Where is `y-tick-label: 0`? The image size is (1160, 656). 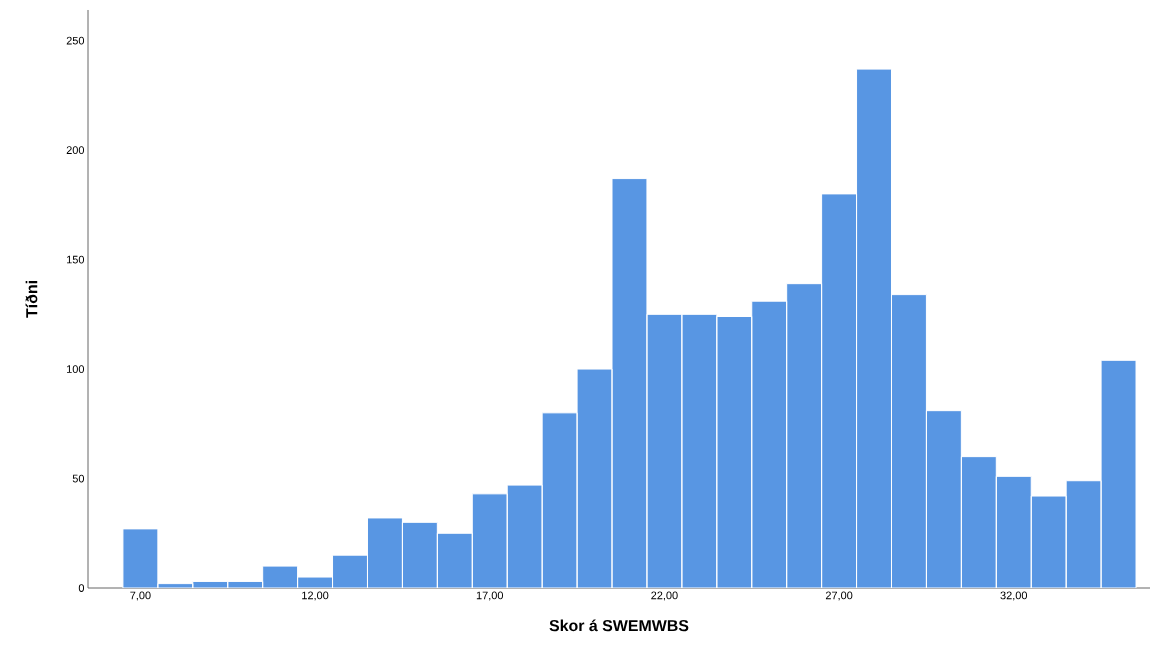
y-tick-label: 0 is located at coordinates (81, 588).